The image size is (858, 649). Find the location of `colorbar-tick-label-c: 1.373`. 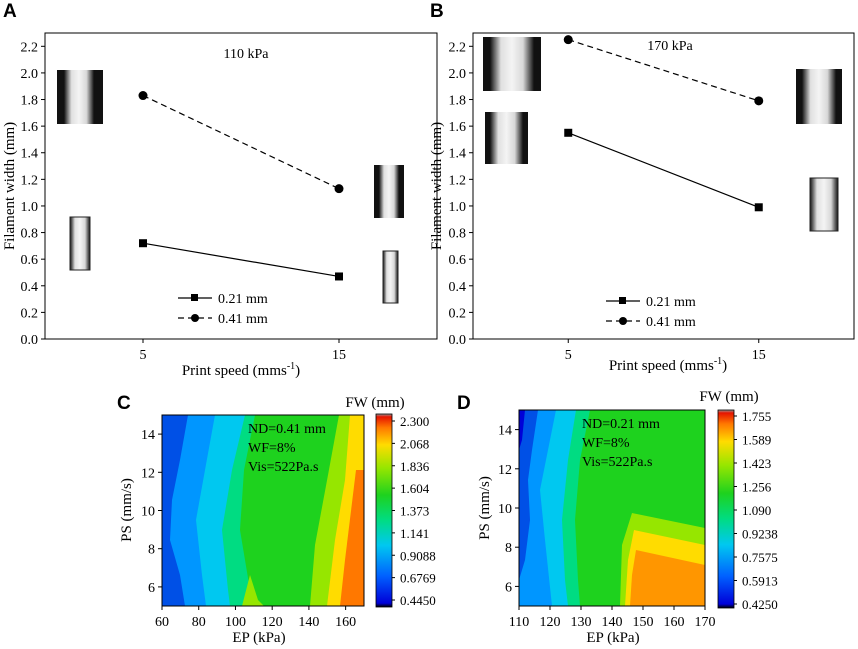

colorbar-tick-label-c: 1.373 is located at coordinates (414, 511).